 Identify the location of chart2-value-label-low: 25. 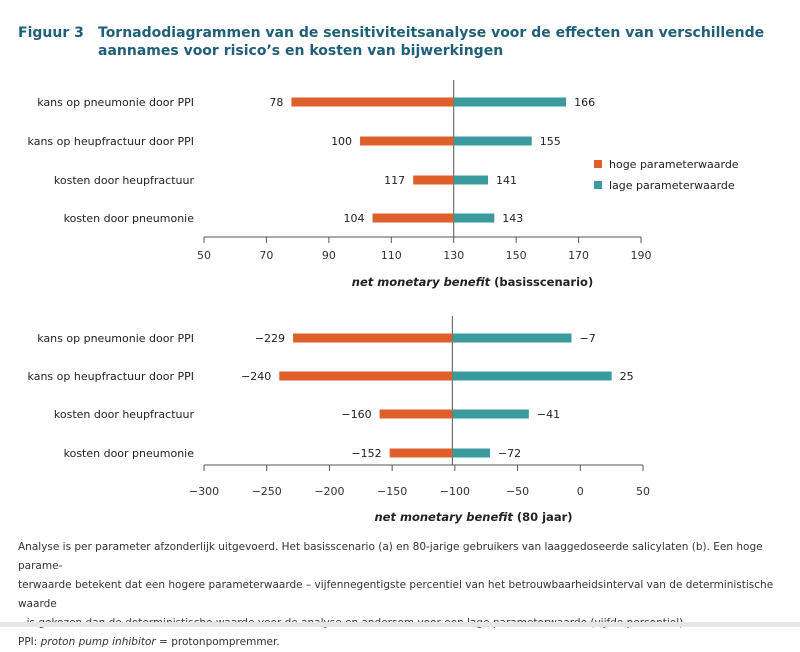
(627, 376).